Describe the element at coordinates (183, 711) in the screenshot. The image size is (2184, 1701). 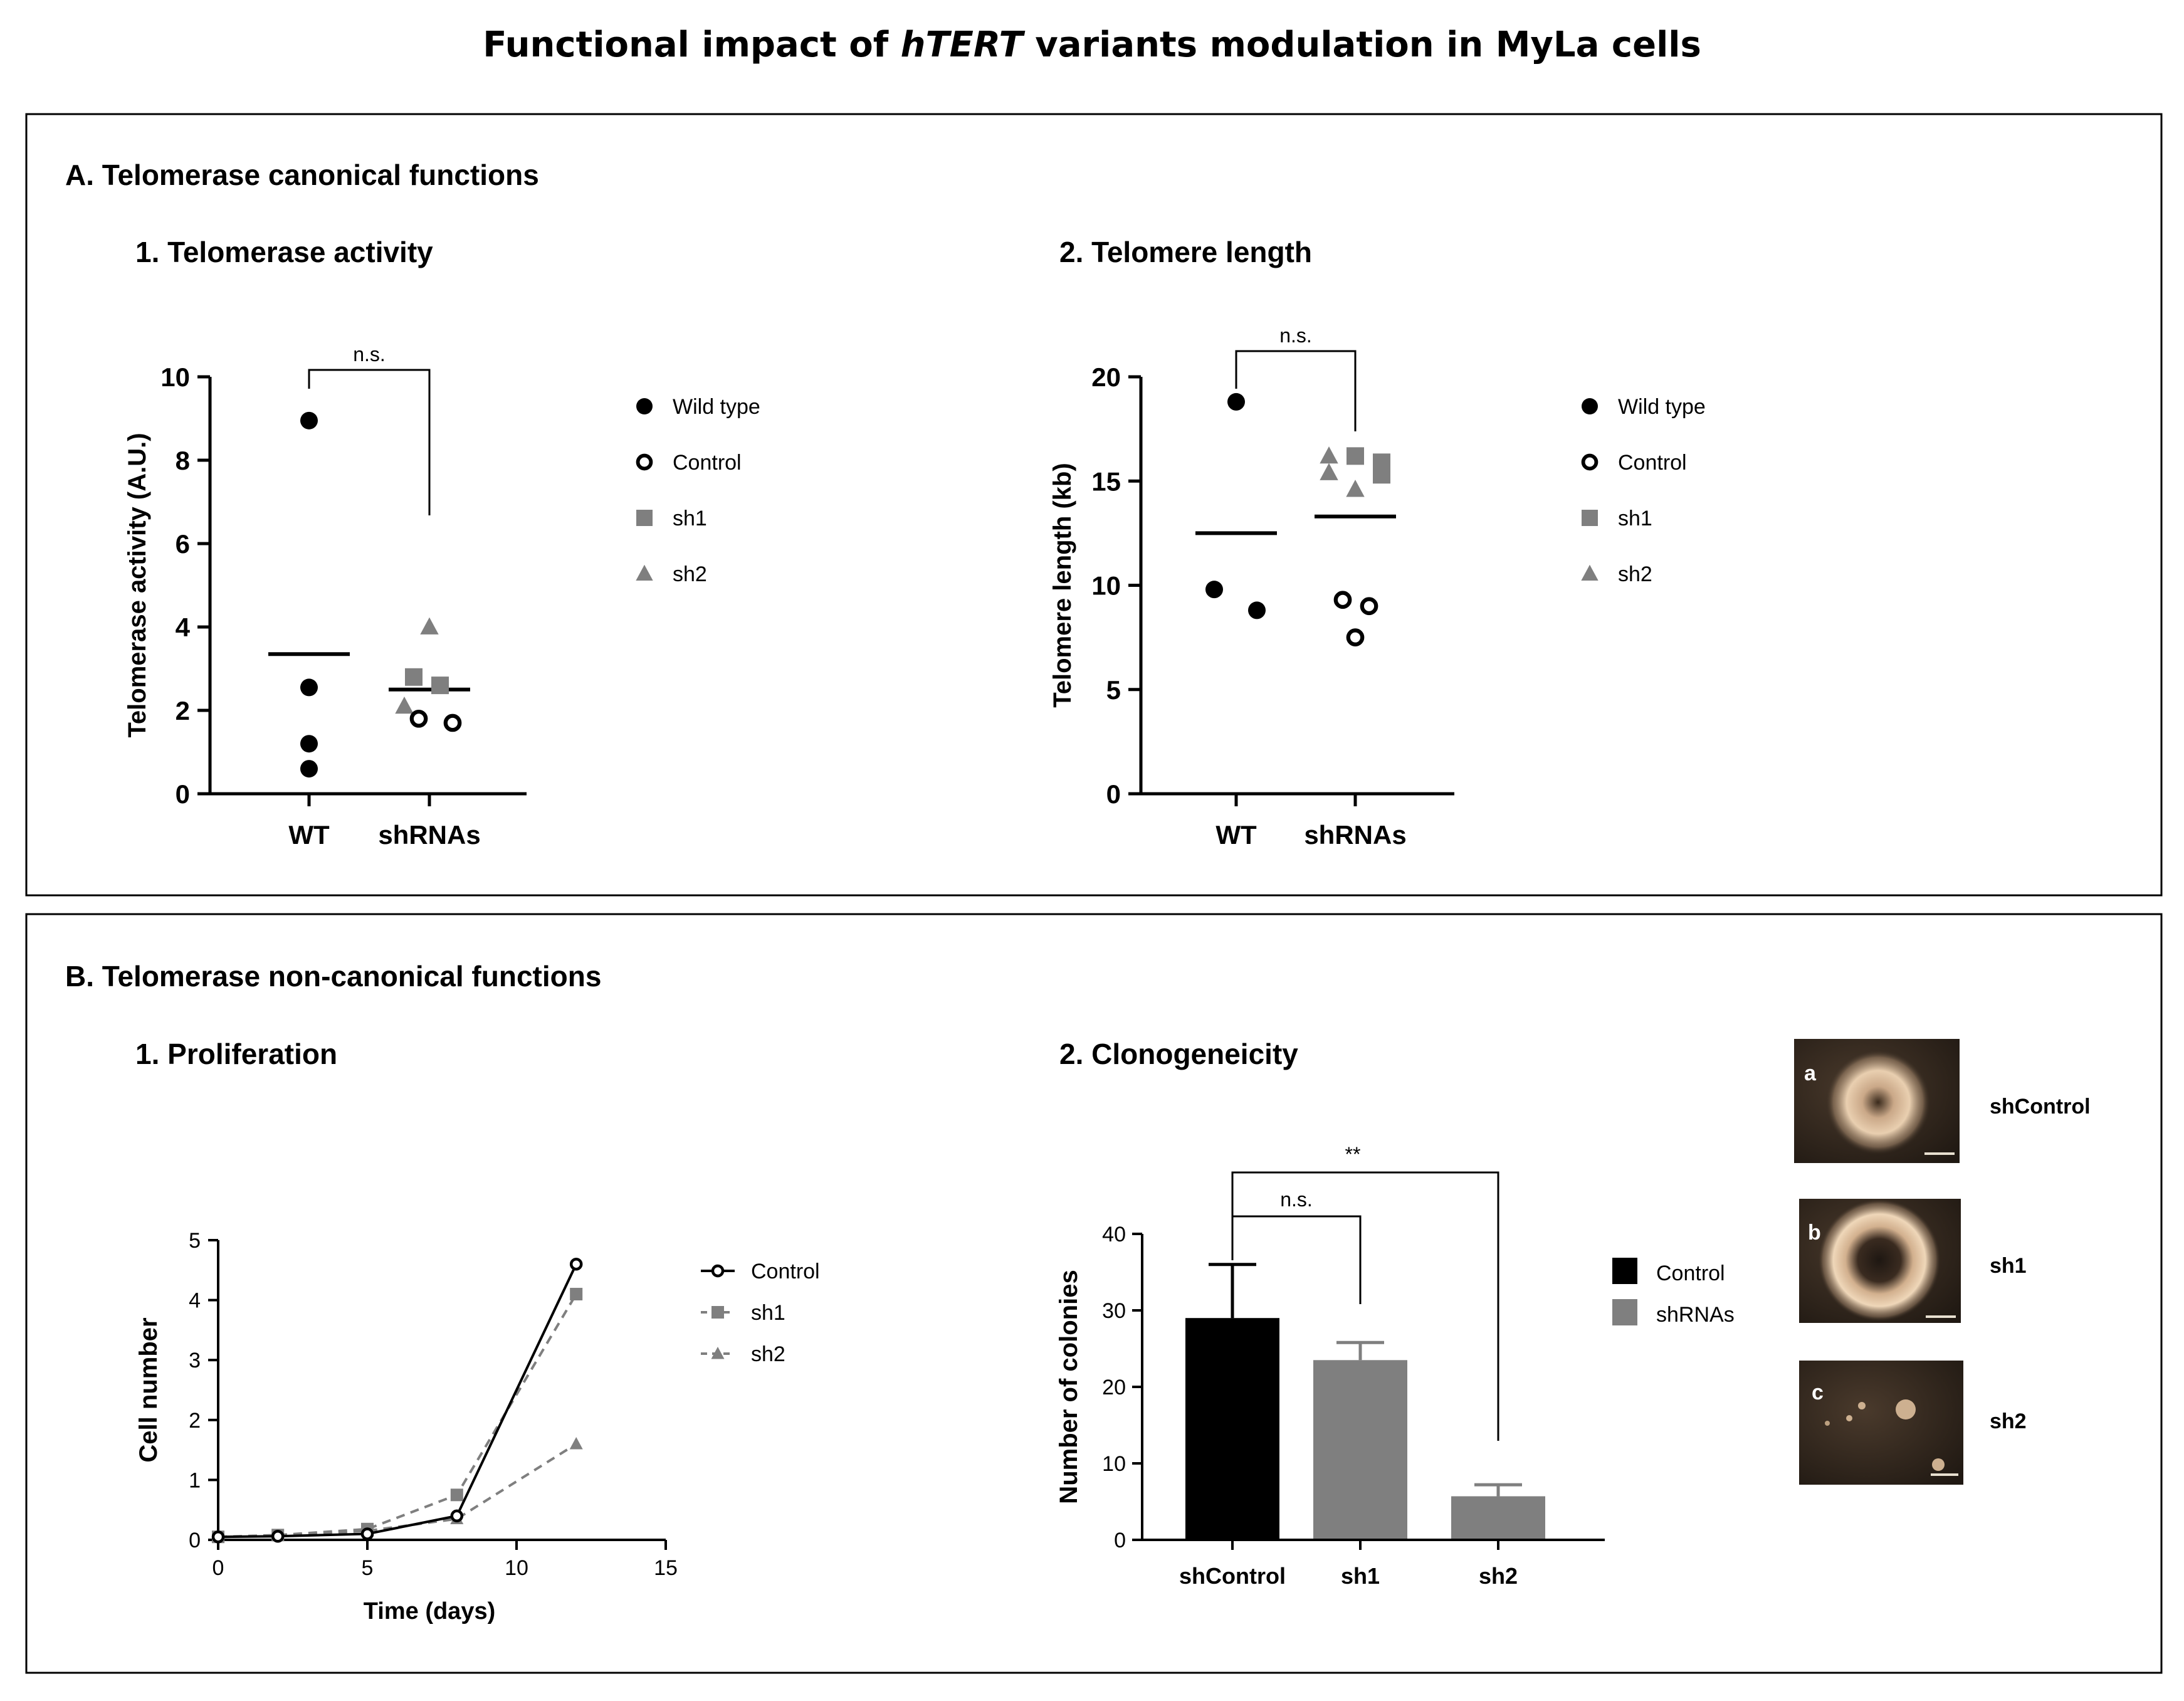
I see `y-tick-label: 2` at that location.